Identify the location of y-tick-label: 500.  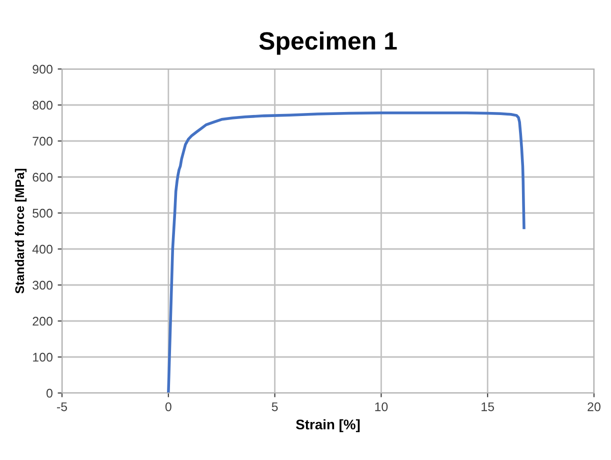
(42, 213).